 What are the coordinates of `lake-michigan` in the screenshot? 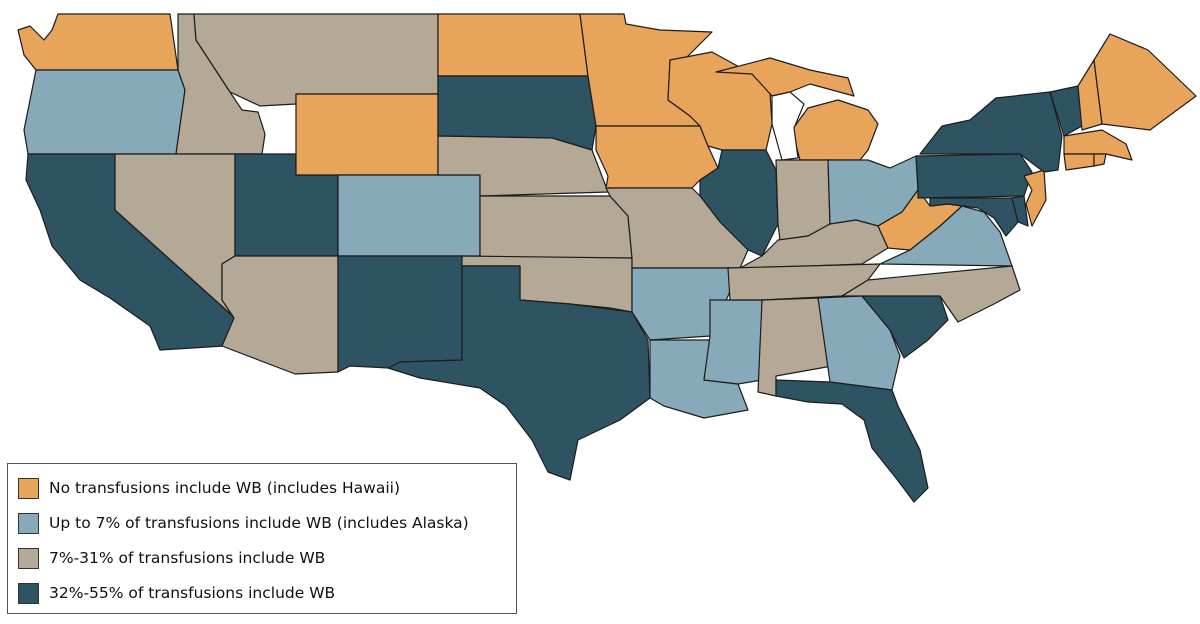 It's located at (788, 126).